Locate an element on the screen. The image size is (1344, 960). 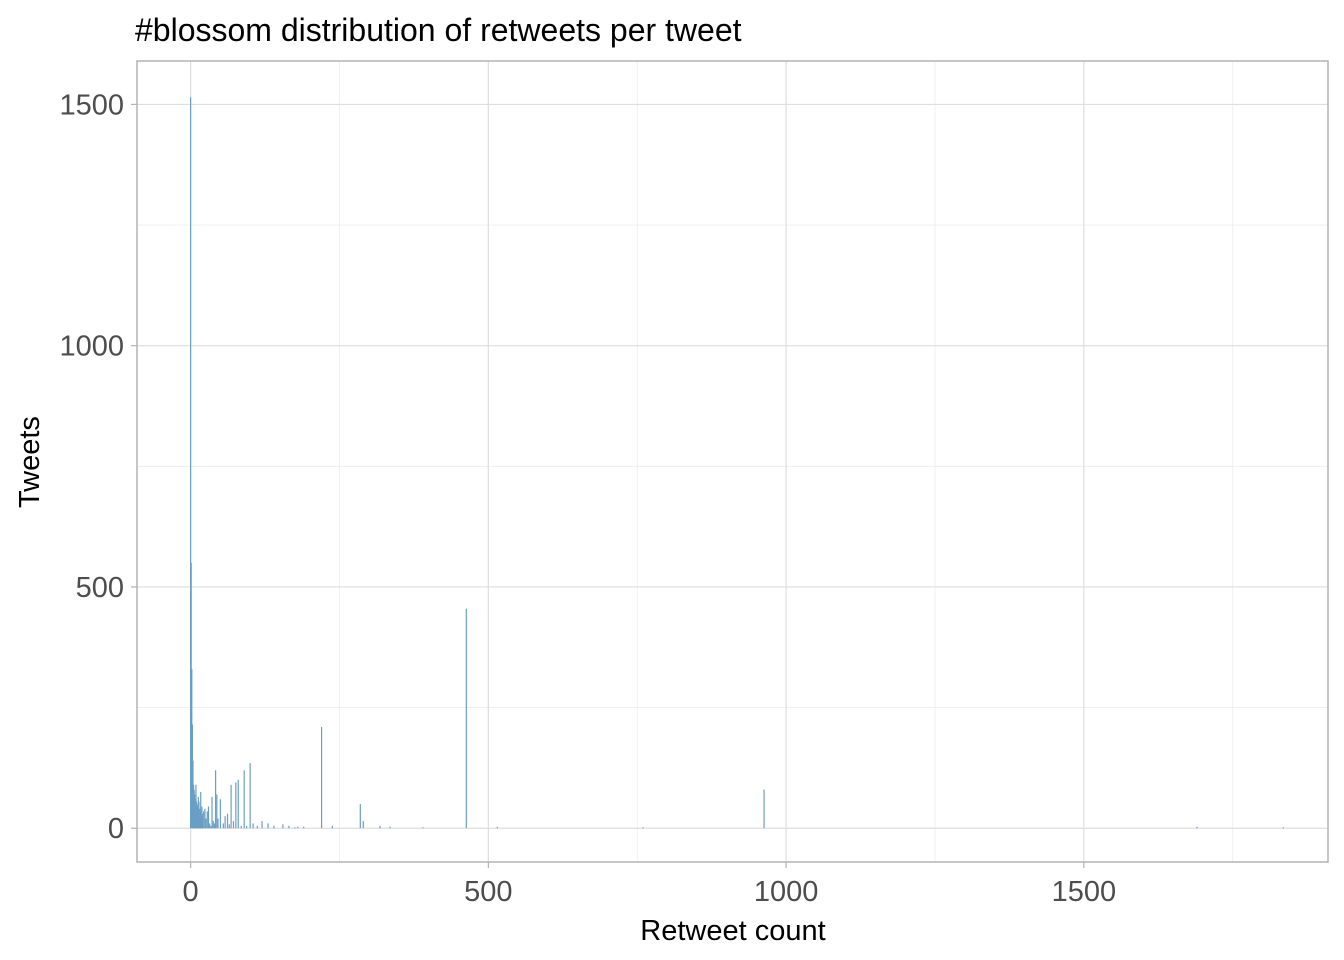
x-tick-label: 0 is located at coordinates (191, 892).